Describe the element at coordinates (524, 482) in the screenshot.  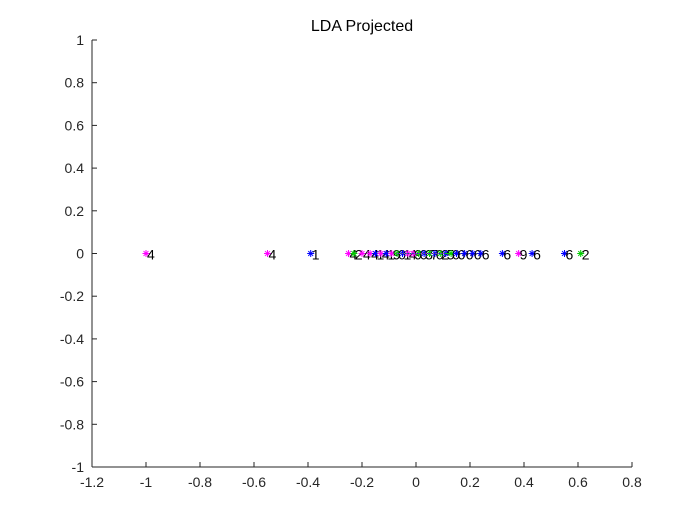
I see `x-tick-label: 0.4` at that location.